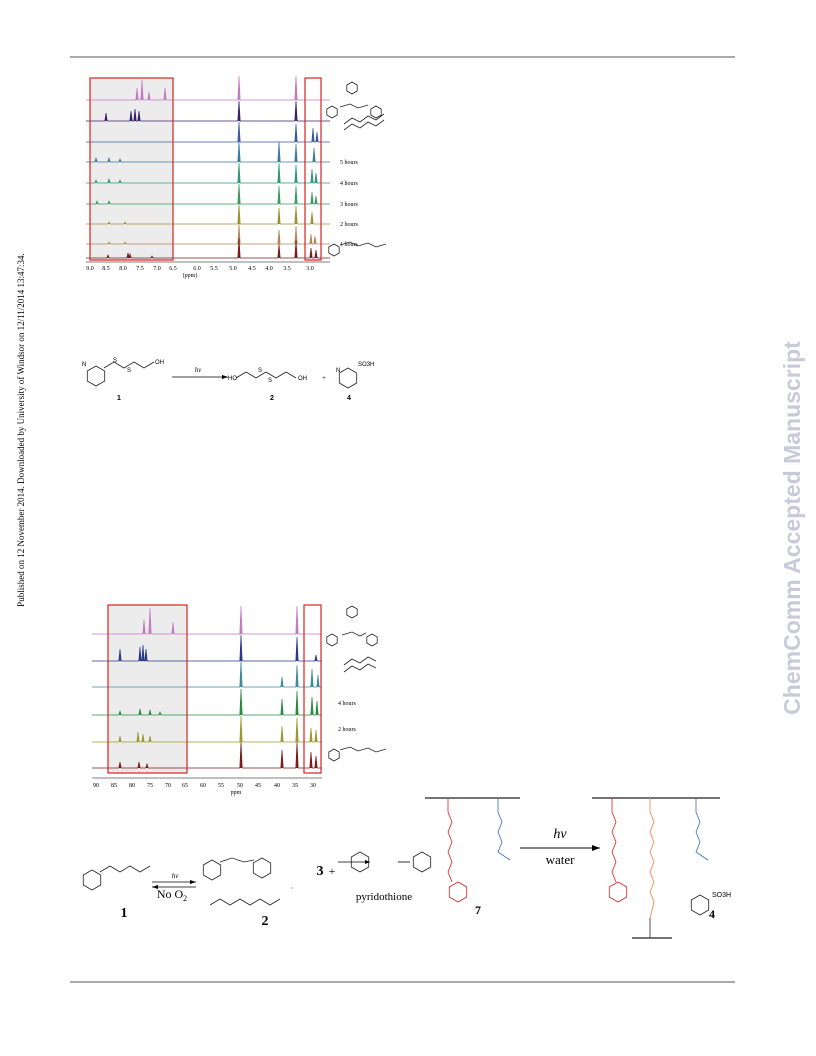  I want to click on axis-tick-label: 30, so click(313, 786).